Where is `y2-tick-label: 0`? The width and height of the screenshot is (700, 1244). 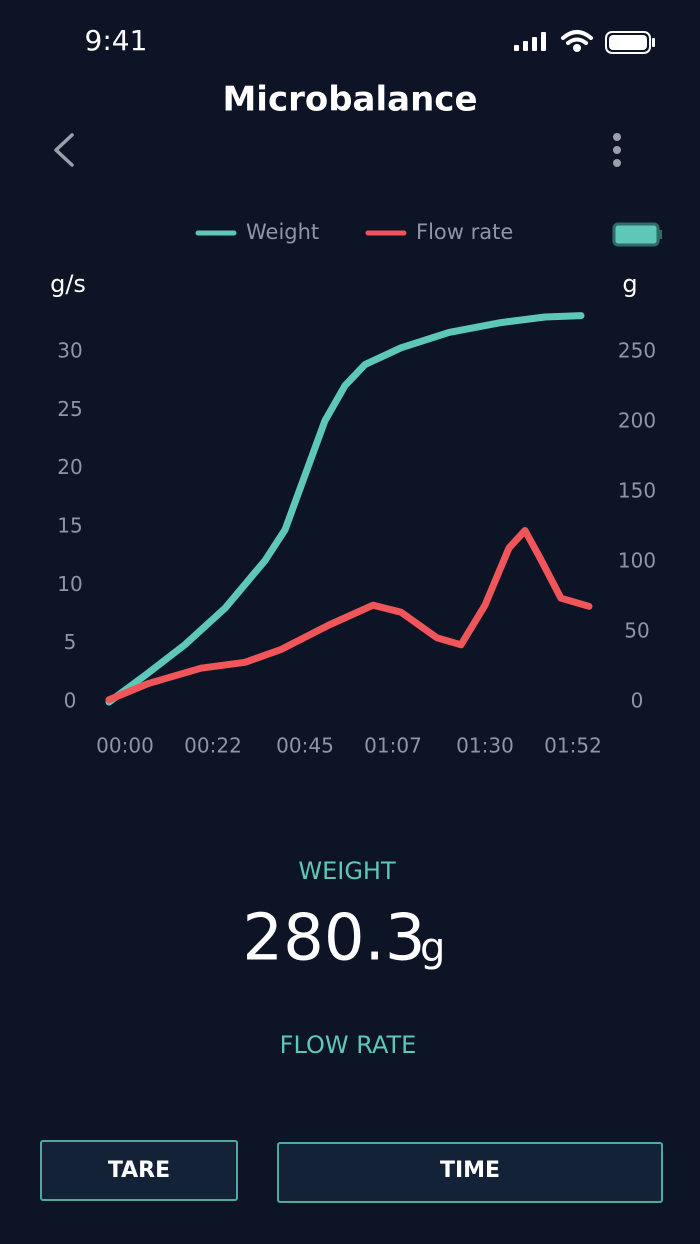
y2-tick-label: 0 is located at coordinates (637, 701).